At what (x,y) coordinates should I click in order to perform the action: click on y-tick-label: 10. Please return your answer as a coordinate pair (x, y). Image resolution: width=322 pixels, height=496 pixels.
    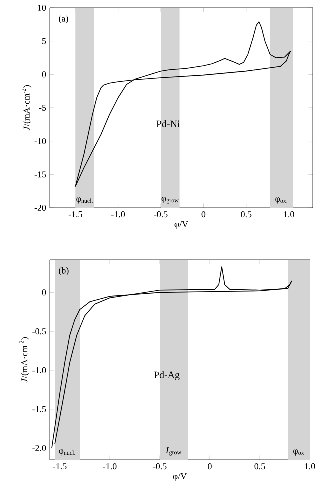
    Looking at the image, I should click on (42, 8).